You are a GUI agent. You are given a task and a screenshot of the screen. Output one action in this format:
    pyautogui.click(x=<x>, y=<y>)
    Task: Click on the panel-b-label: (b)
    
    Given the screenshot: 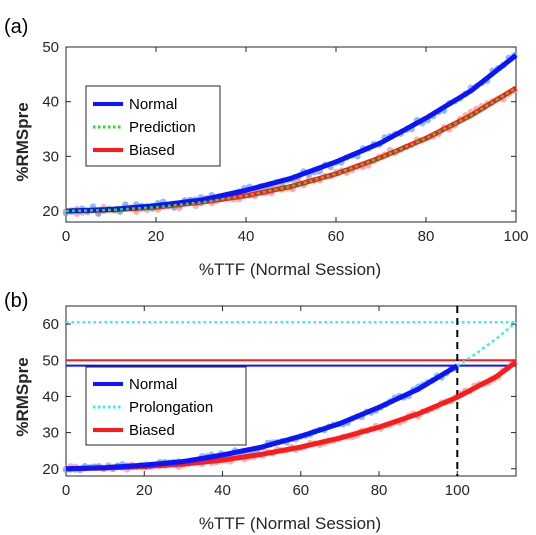 What is the action you would take?
    pyautogui.click(x=16, y=301)
    